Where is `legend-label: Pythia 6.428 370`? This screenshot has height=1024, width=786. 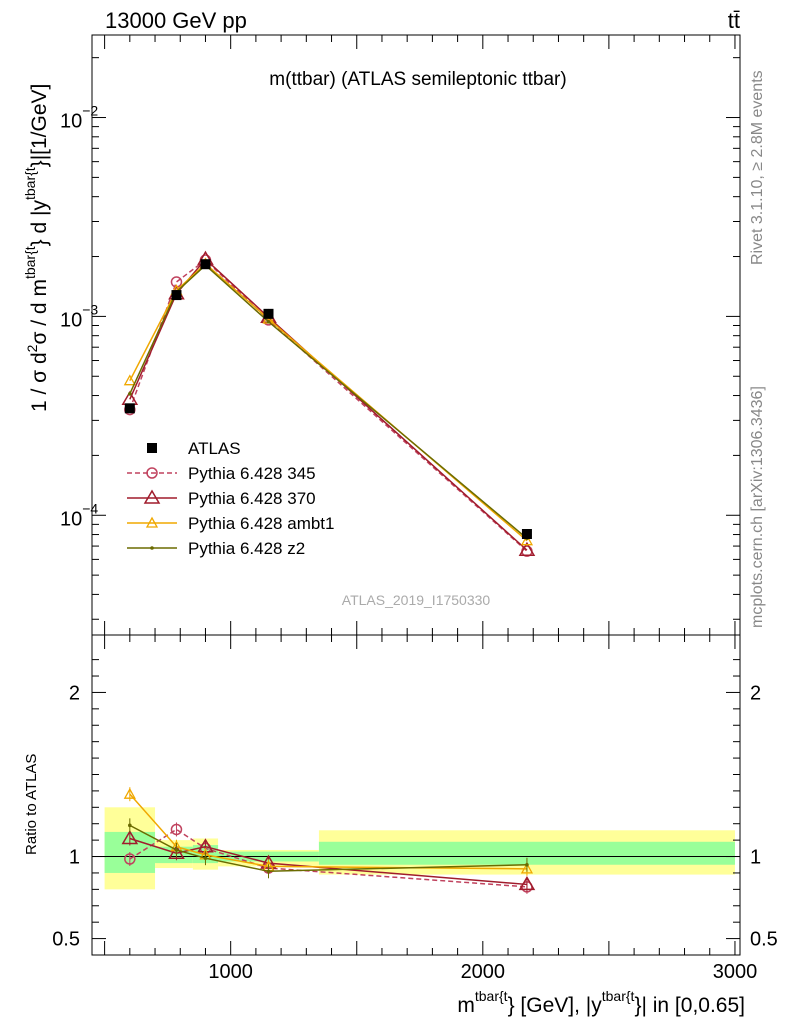
legend-label: Pythia 6.428 370 is located at coordinates (252, 498).